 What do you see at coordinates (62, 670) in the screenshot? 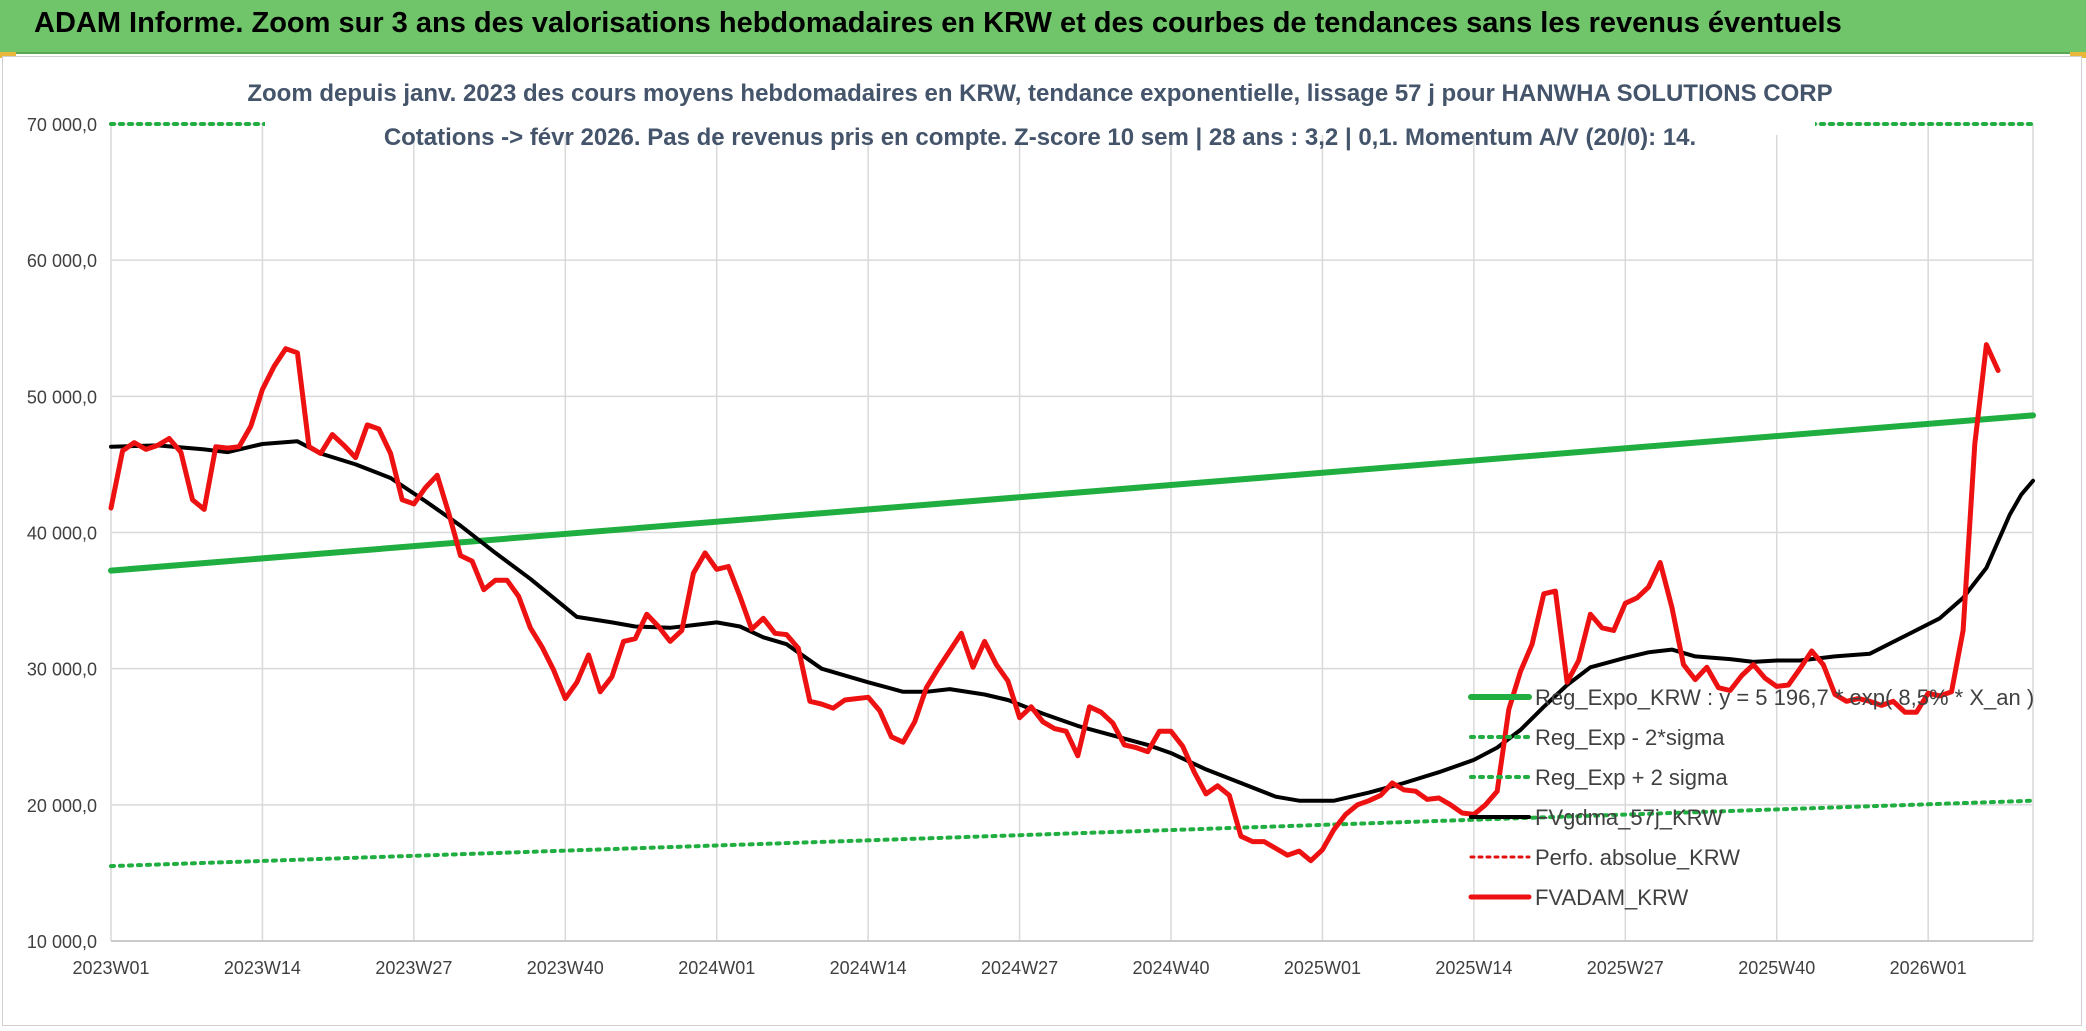
I see `y-tick-label: 30 000,0` at bounding box center [62, 670].